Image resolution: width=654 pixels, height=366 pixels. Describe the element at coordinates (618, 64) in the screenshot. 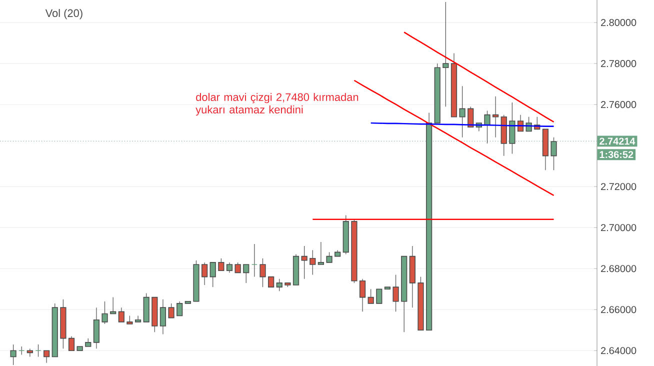

I see `y-tick-label: 2.78000` at that location.